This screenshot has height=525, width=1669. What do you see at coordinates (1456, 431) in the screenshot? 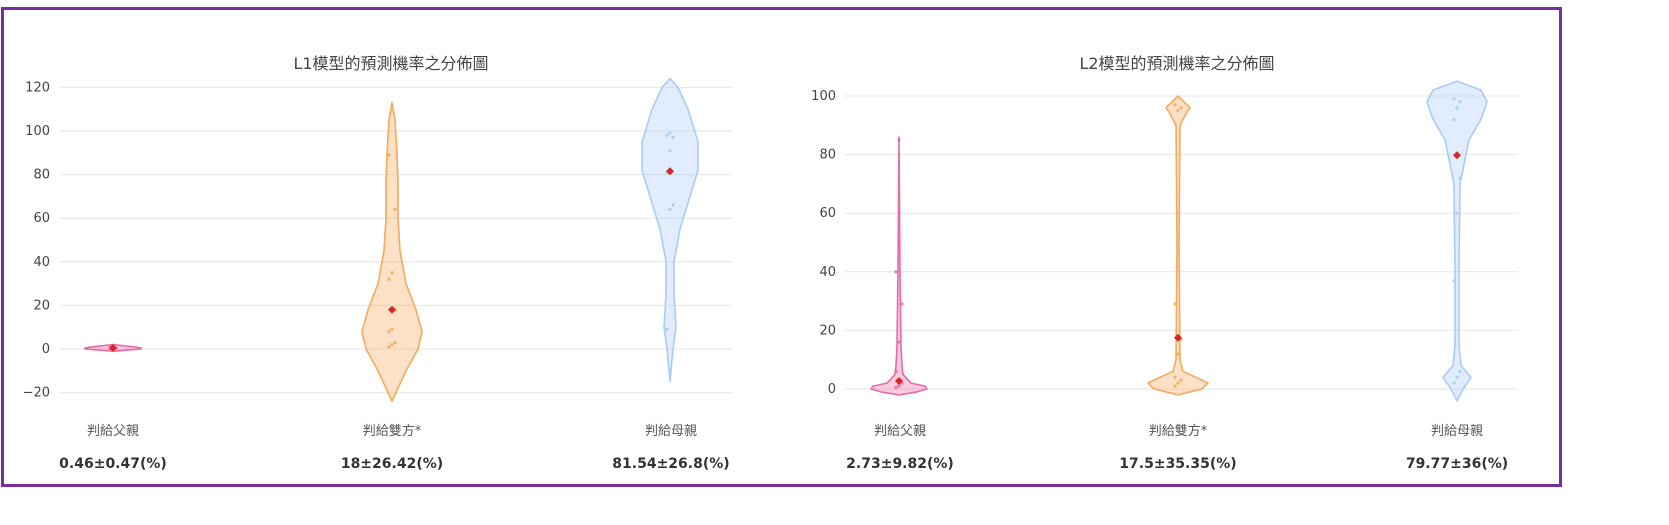
I see `chart-2-category-mother: 判給母親` at bounding box center [1456, 431].